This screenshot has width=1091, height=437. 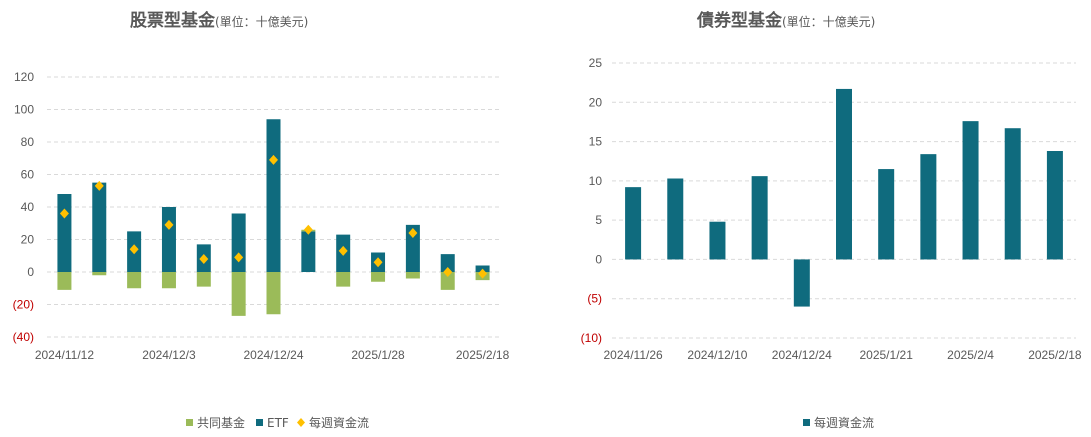 I want to click on equity-chart-subtitle: (單位：十億美元), so click(x=261, y=21).